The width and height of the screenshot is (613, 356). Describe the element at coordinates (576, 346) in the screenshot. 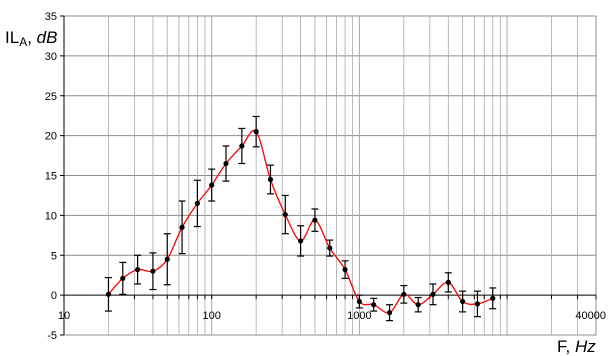

I see `x-axis-label: F, Hz` at that location.